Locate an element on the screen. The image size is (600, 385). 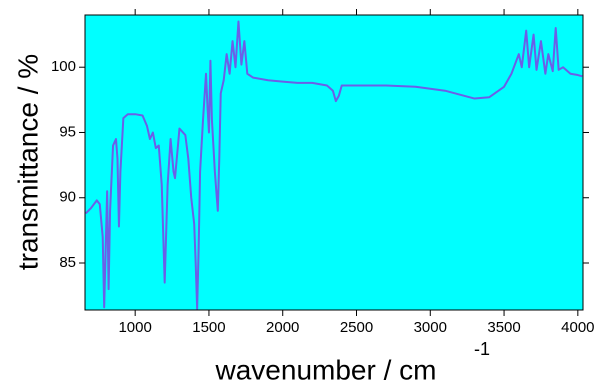
x-tick-label: 2500 is located at coordinates (356, 327).